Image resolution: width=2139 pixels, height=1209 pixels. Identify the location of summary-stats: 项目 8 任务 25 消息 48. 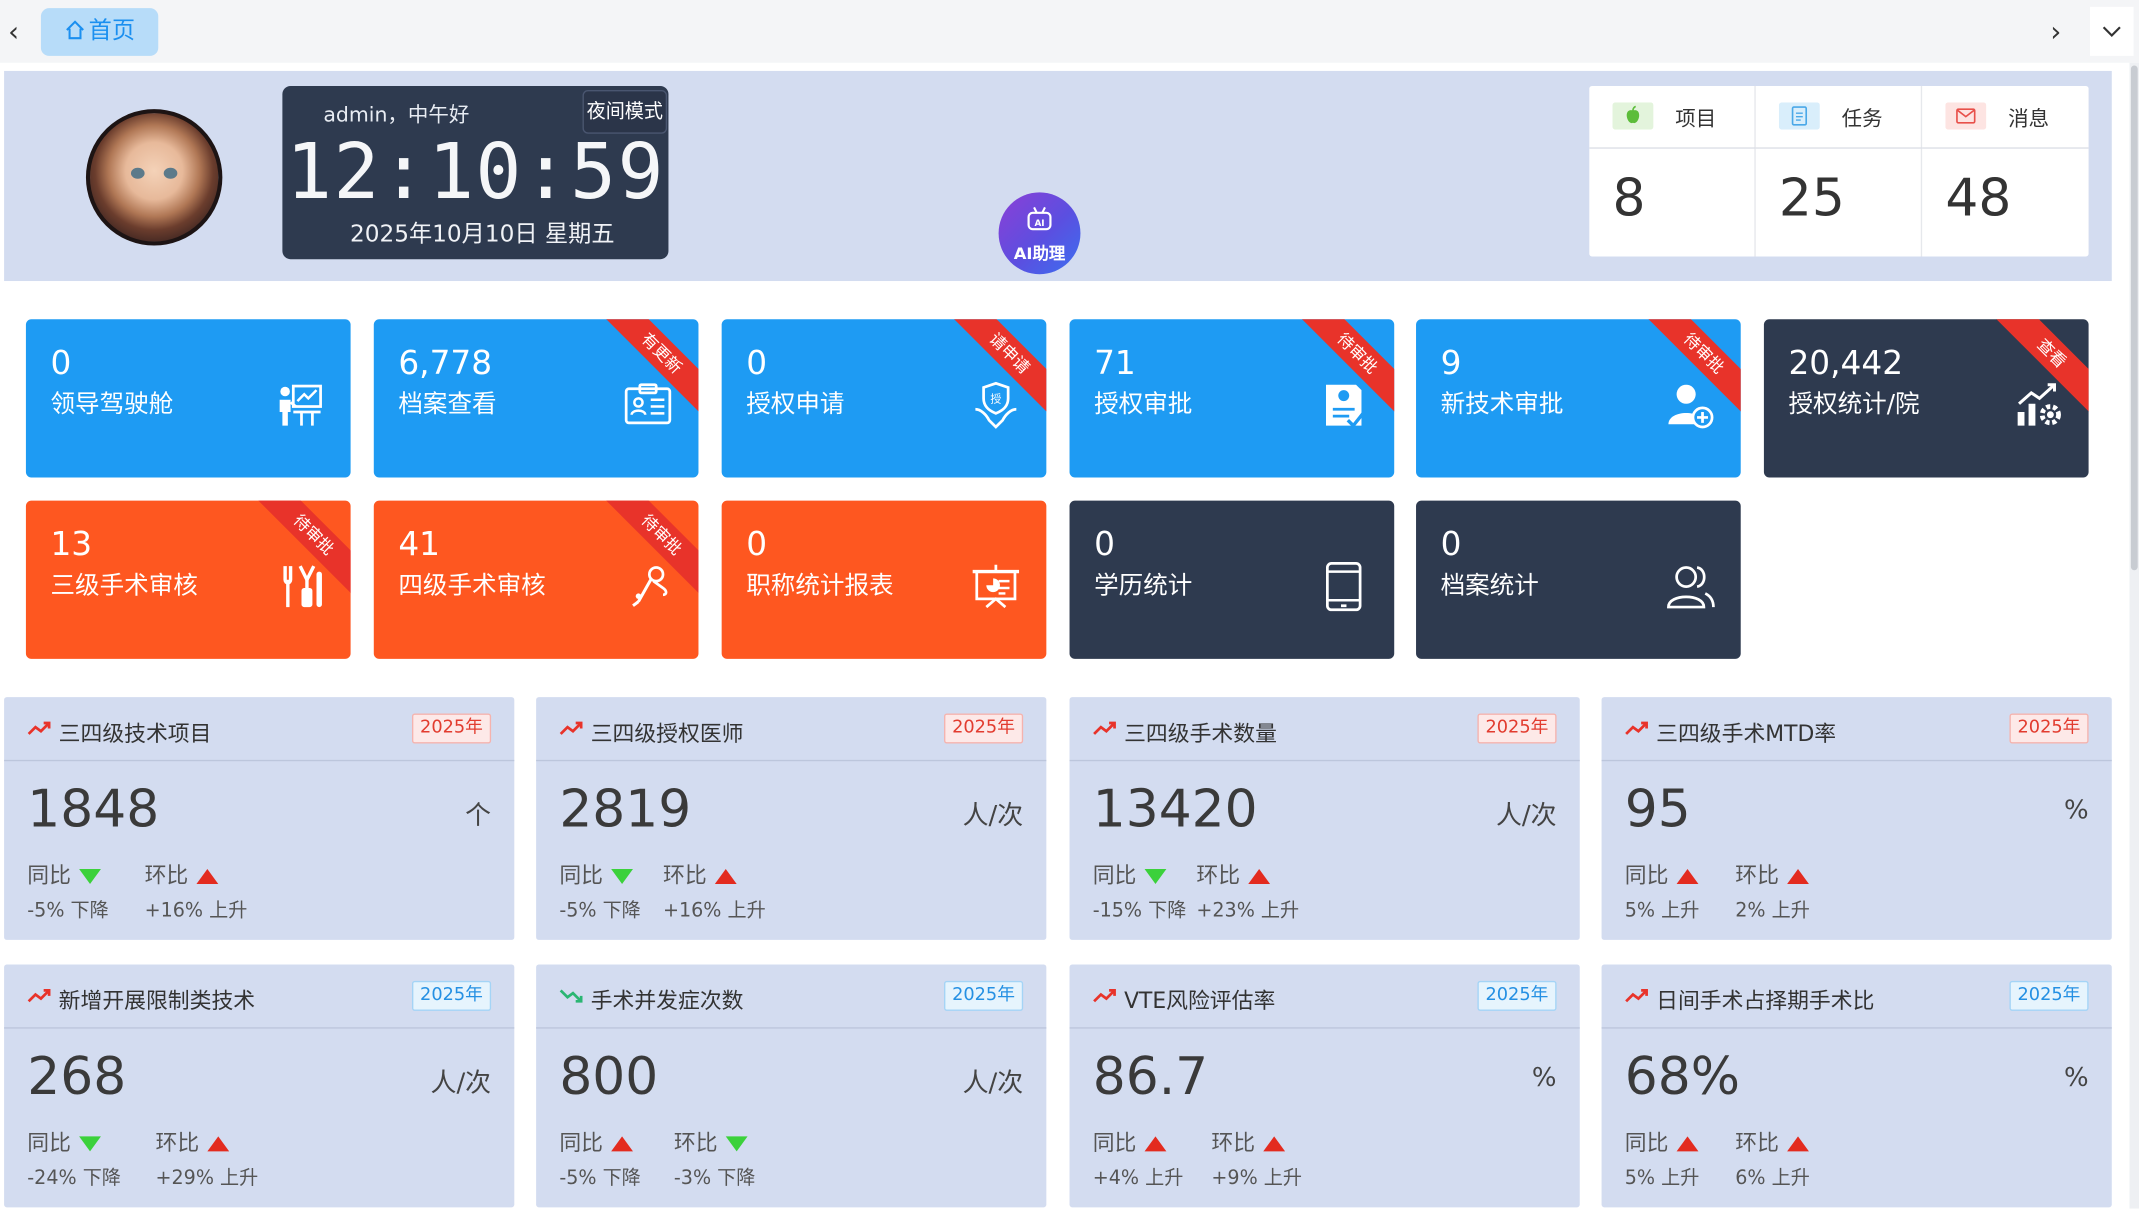
(1839, 171).